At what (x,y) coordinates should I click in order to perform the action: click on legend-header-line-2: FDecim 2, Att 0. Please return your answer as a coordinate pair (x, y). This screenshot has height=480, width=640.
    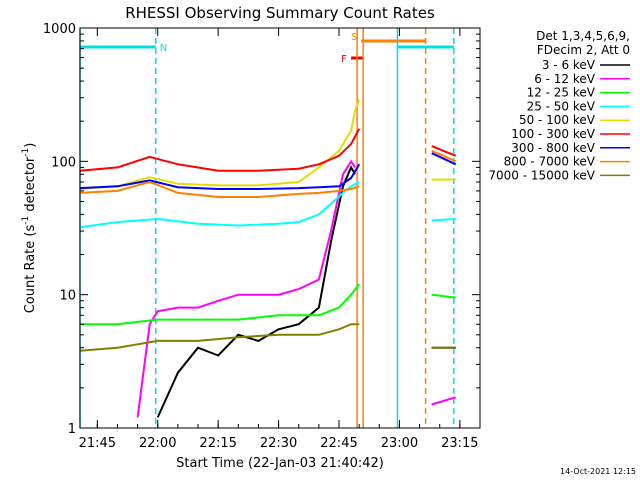
    Looking at the image, I should click on (583, 50).